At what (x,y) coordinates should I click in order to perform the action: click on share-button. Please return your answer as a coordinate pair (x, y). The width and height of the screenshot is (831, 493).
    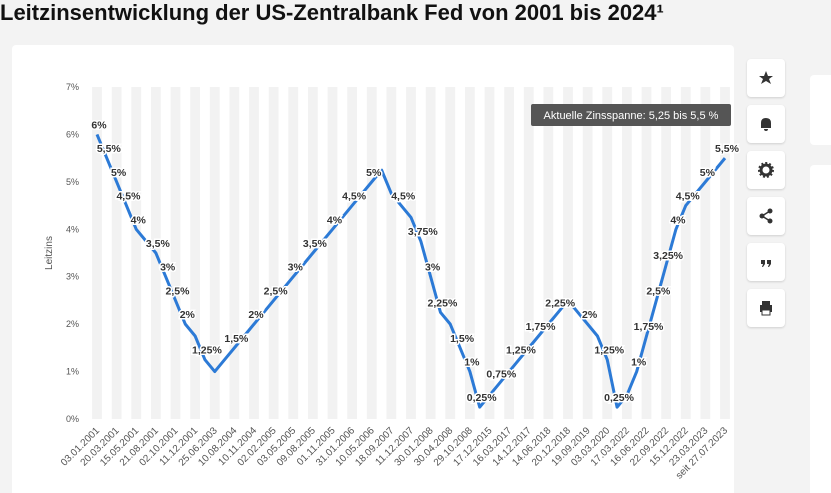
    Looking at the image, I should click on (766, 216).